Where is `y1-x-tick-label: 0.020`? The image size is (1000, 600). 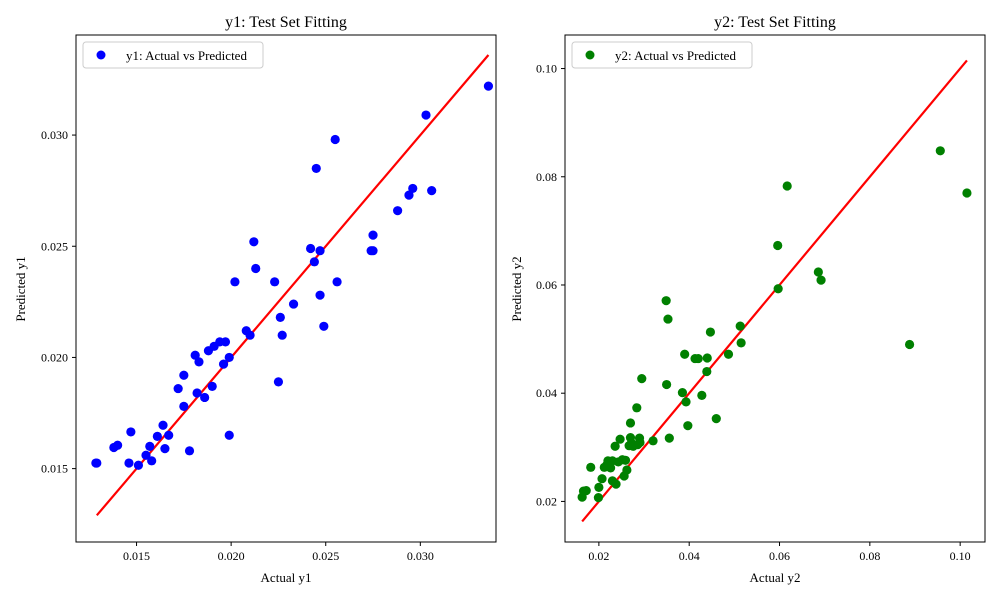
y1-x-tick-label: 0.020 is located at coordinates (231, 556).